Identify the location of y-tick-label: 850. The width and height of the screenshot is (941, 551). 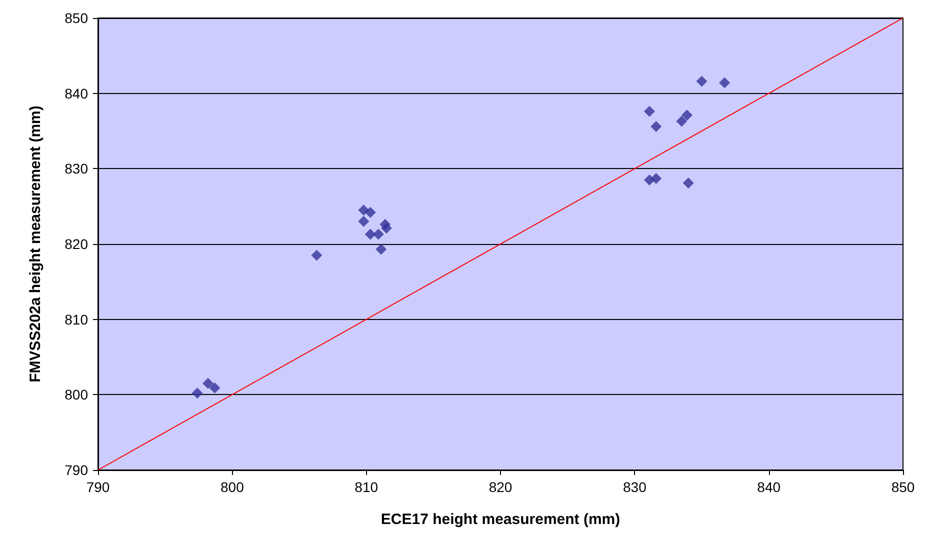
(76, 18).